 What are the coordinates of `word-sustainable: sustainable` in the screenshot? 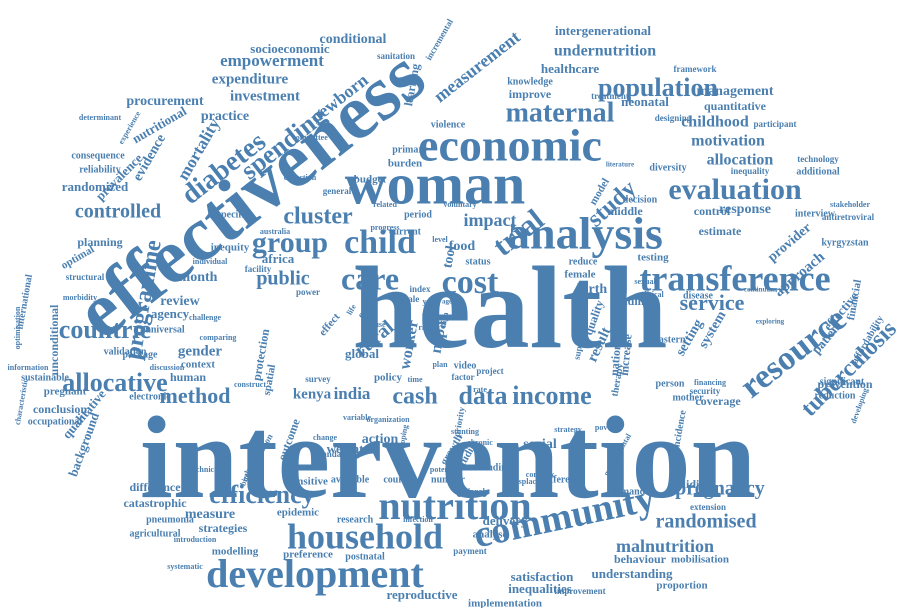 It's located at (45, 377).